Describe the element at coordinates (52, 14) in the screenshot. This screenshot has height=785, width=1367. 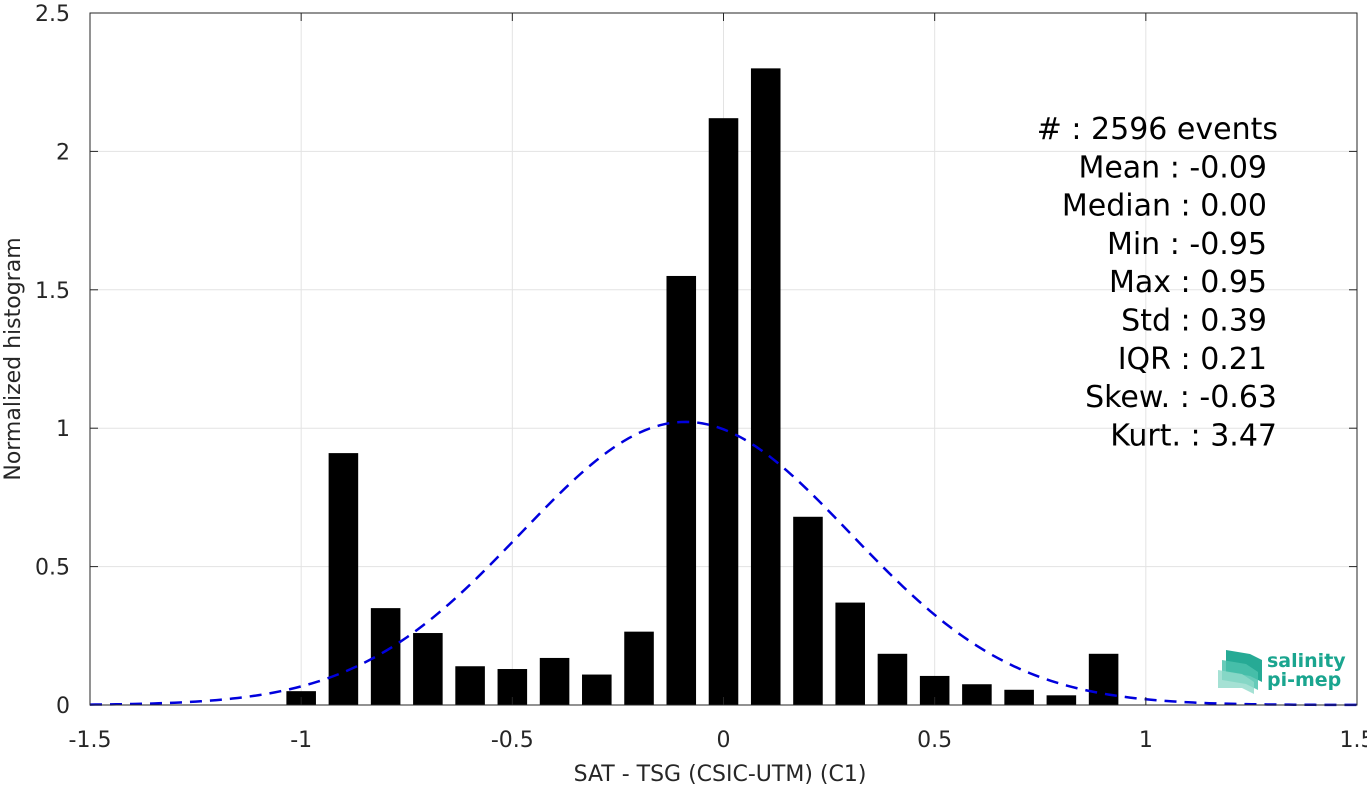
I see `y-tick-label: 2.5` at that location.